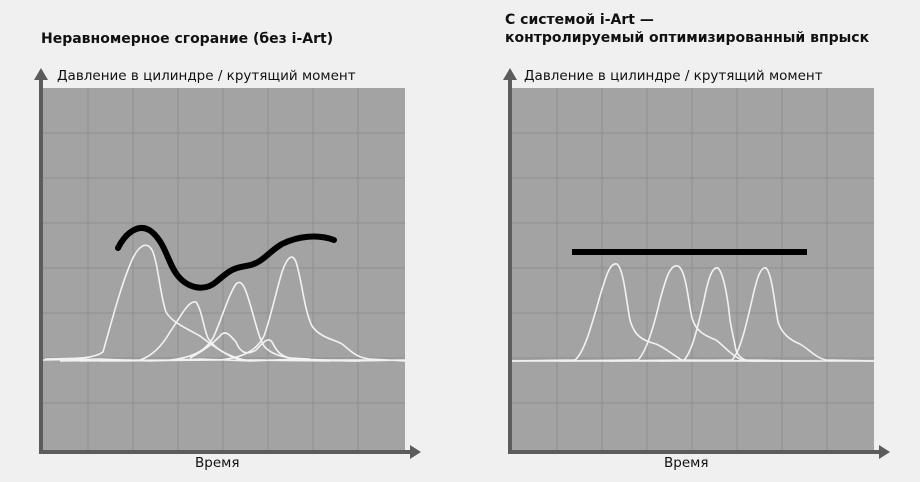 The height and width of the screenshot is (482, 920). What do you see at coordinates (206, 76) in the screenshot?
I see `left-y-axis-label: Давление в цилиндре / крутящий момент` at bounding box center [206, 76].